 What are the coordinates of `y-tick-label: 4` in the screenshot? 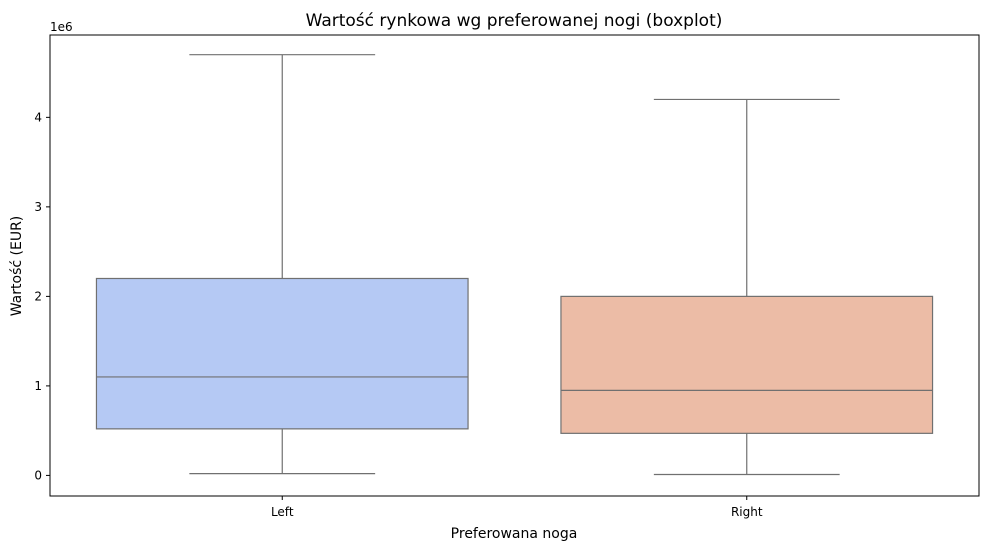 It's located at (38, 117).